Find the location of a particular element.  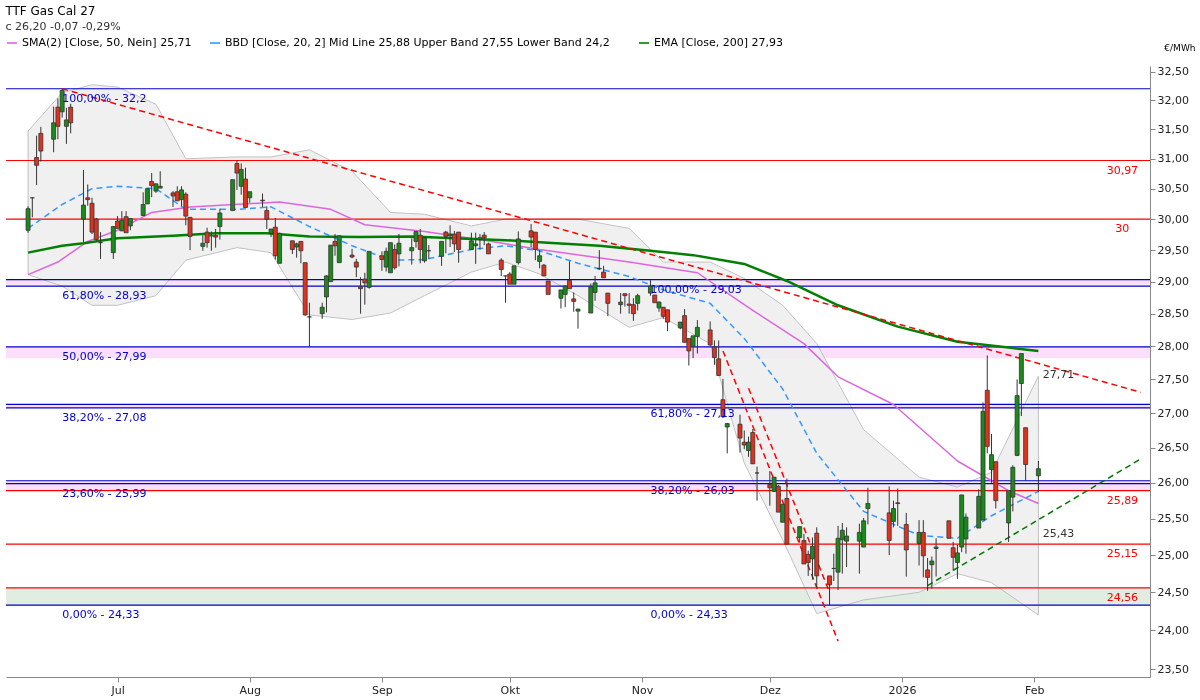

y-tick-label: 24,50 is located at coordinates (1173, 592).